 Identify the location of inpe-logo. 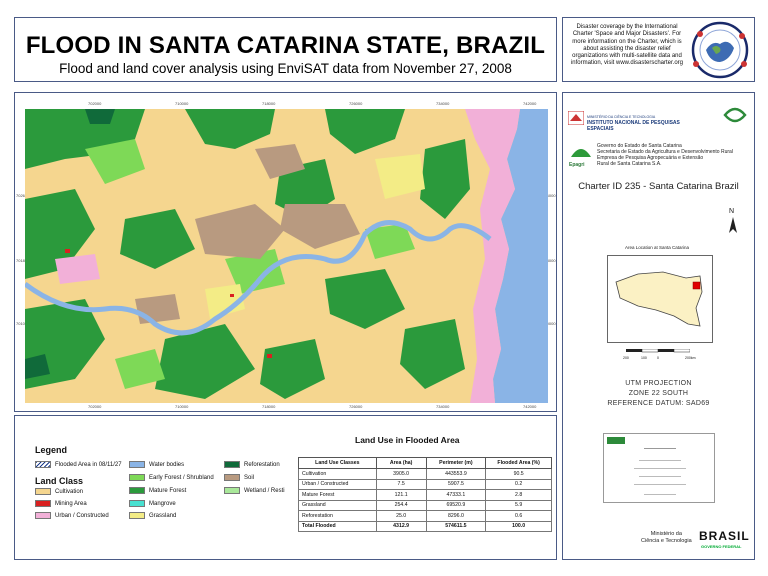
(576, 118).